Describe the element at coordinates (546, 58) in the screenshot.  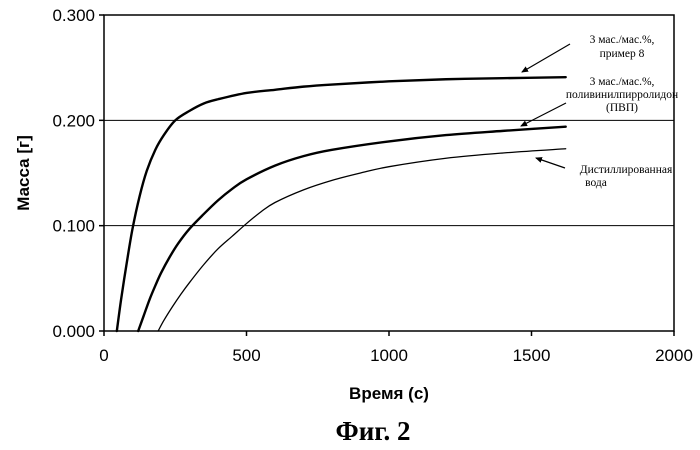
I see `annotation-series-1-arrow` at that location.